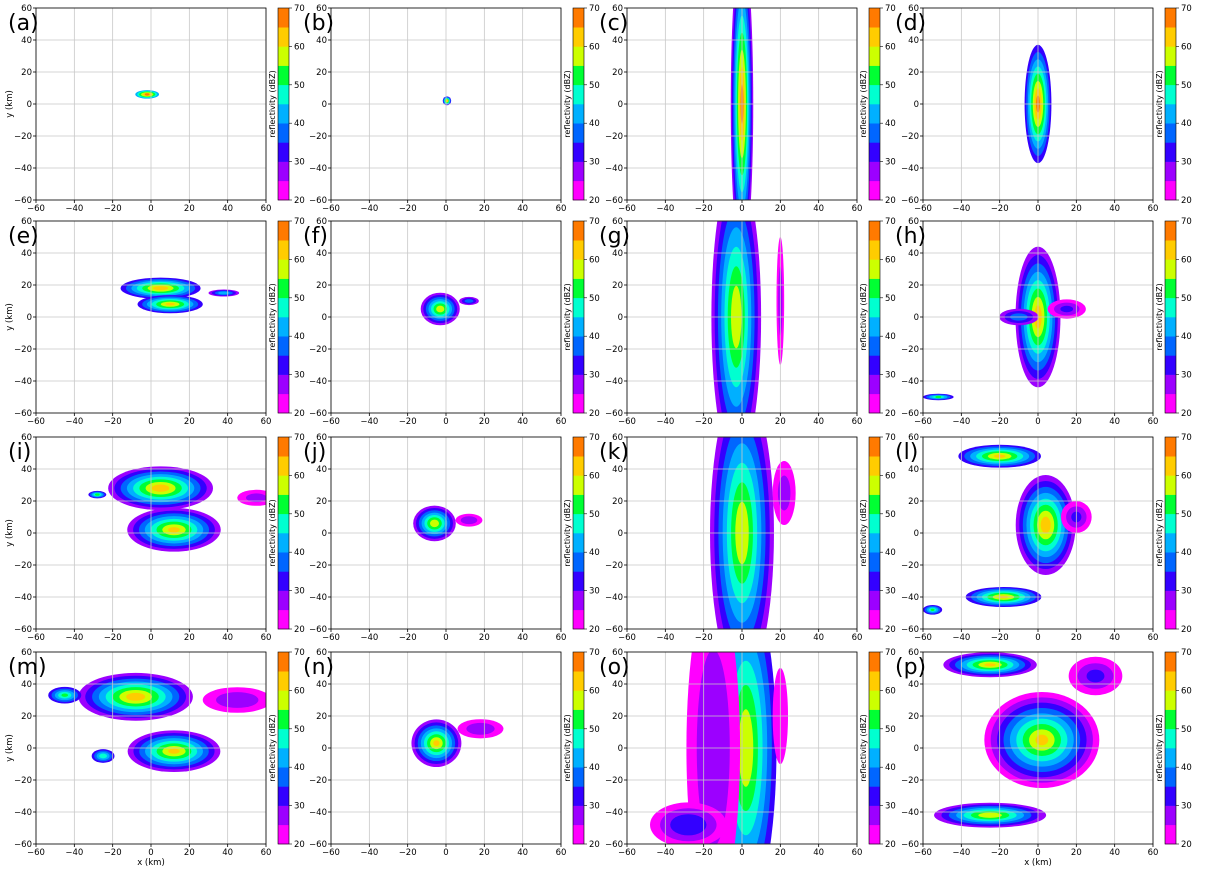 The image size is (1206, 871). I want to click on colorbar: 20 30 40 50 60 70 reflectivity (dBZ), so click(581, 105).